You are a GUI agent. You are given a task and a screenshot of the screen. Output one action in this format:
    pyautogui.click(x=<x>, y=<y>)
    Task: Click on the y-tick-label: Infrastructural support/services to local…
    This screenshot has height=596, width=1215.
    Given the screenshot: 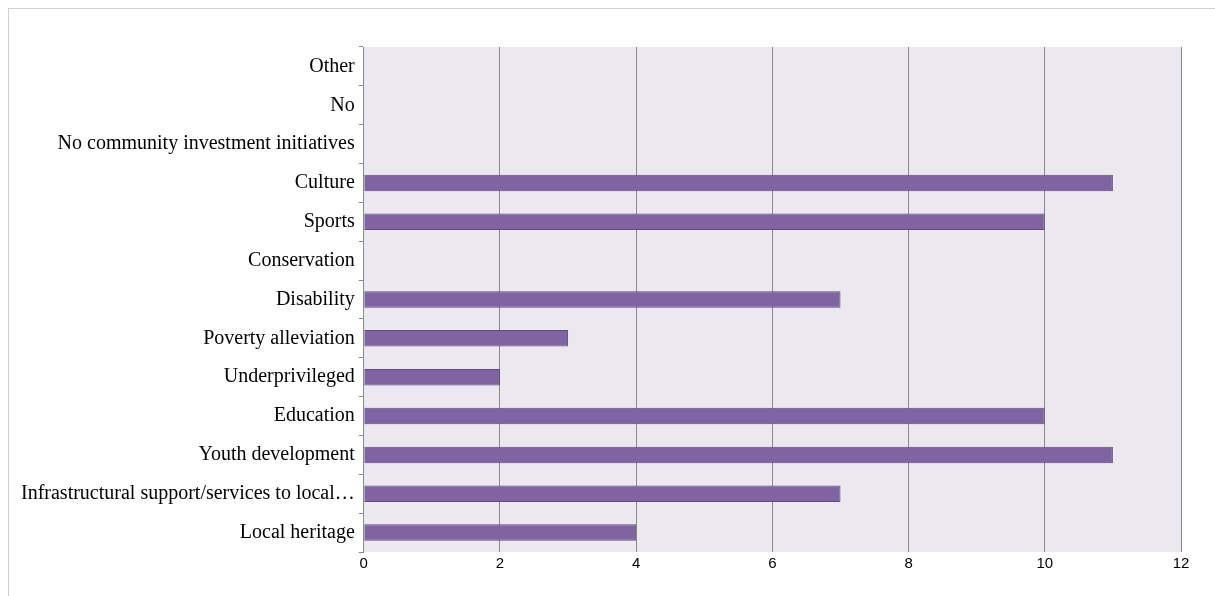 What is the action you would take?
    pyautogui.click(x=188, y=492)
    